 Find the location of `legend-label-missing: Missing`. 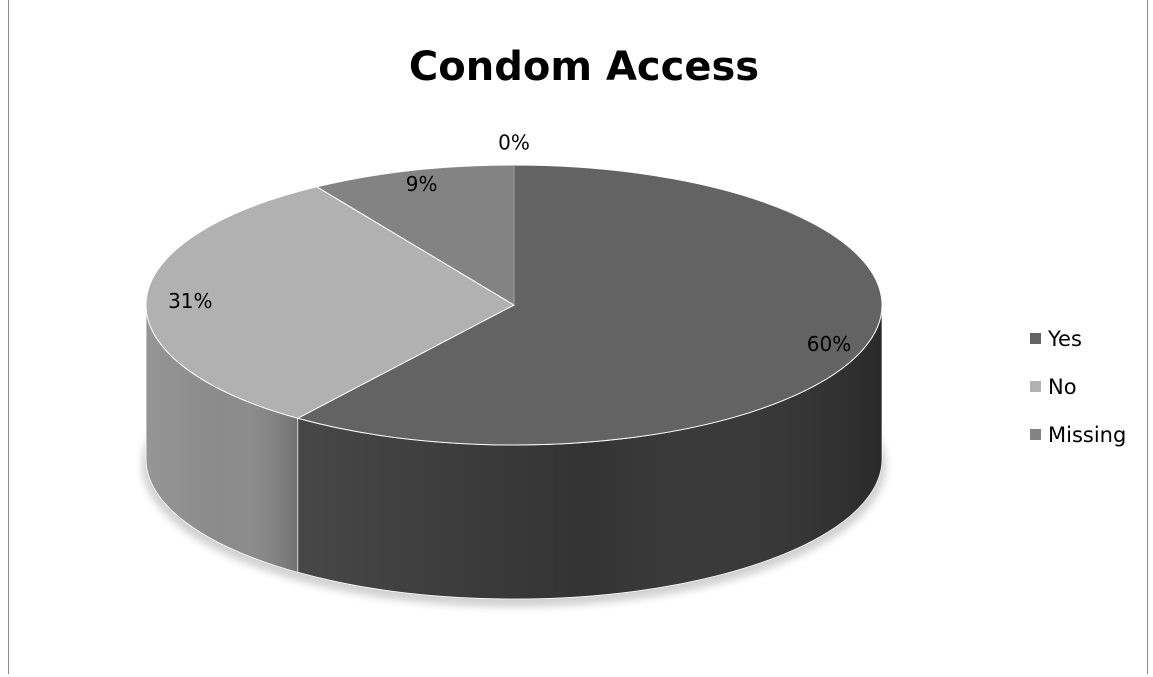

legend-label-missing: Missing is located at coordinates (1087, 435).